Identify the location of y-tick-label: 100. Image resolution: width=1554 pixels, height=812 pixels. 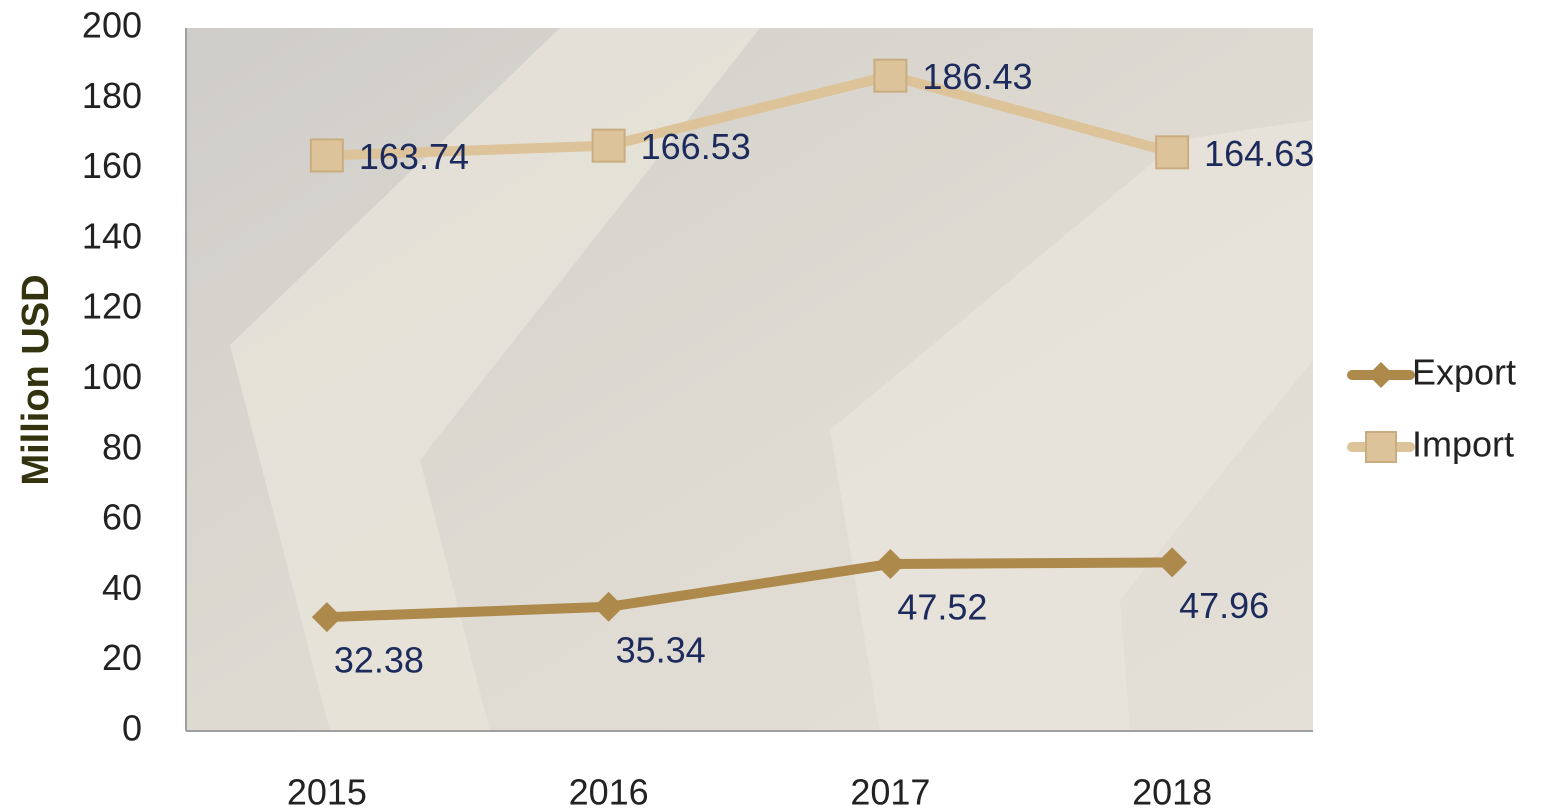
(112, 376).